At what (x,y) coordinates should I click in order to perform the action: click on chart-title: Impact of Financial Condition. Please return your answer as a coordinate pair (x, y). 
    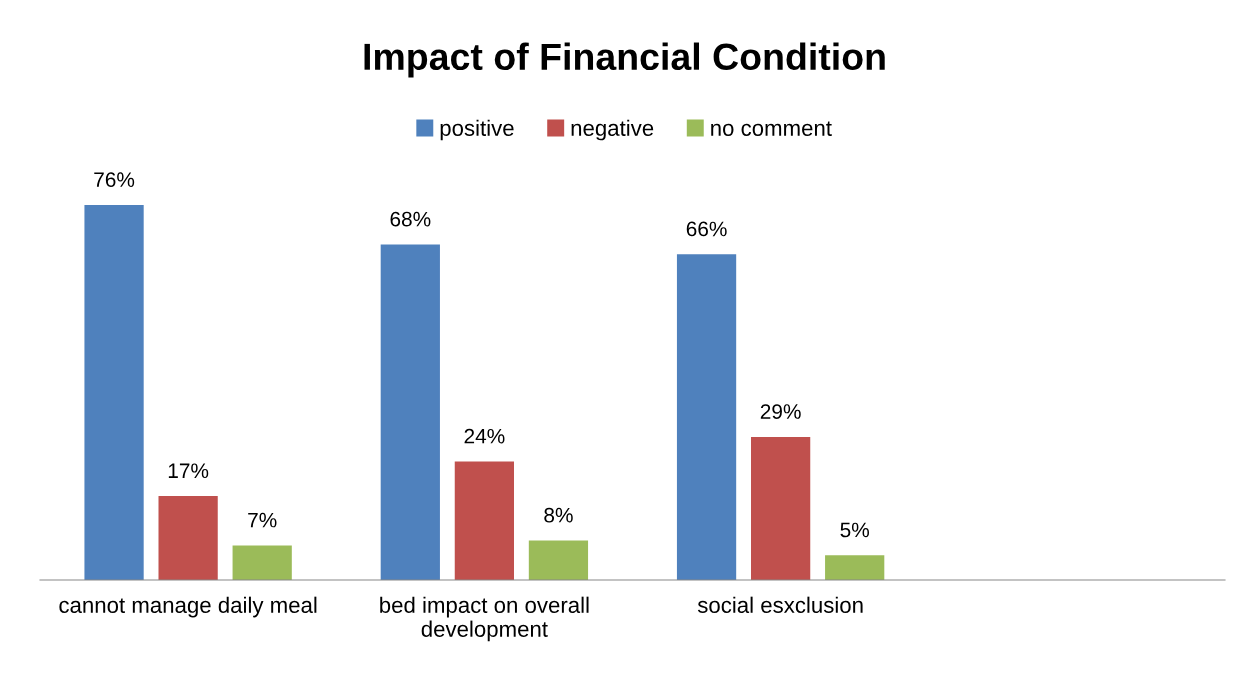
    Looking at the image, I should click on (624, 60).